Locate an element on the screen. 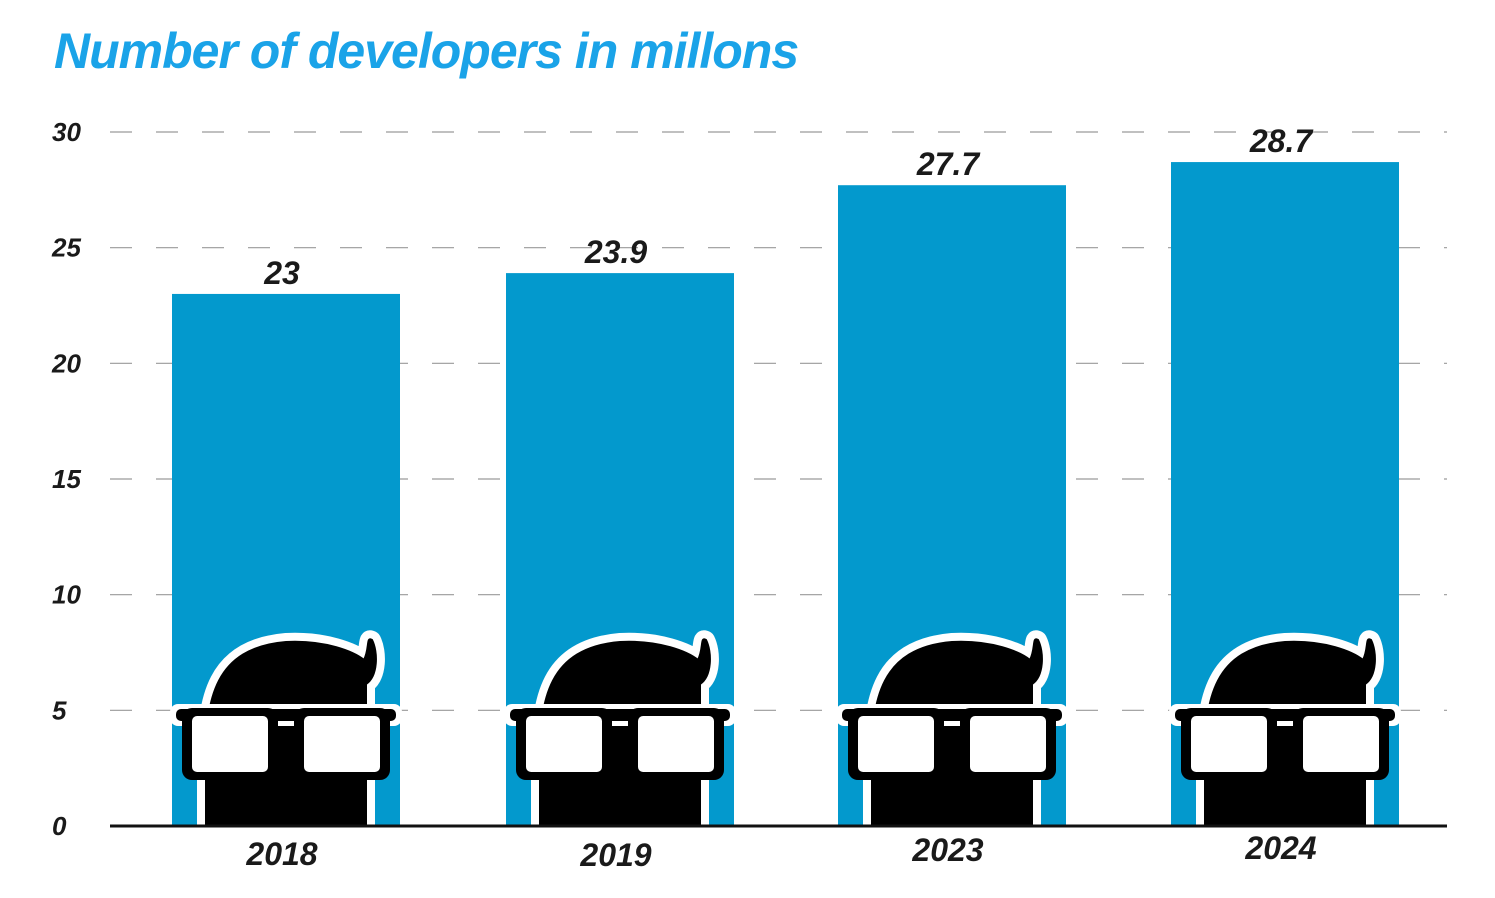 The height and width of the screenshot is (898, 1495). y-tick-label: 20 is located at coordinates (66, 363).